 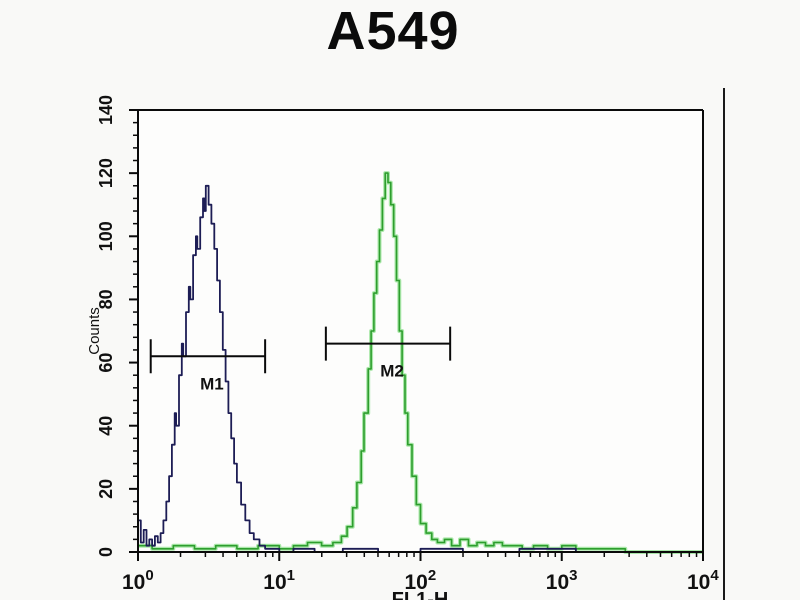 I want to click on x-tick-label: 10³, so click(x=562, y=580).